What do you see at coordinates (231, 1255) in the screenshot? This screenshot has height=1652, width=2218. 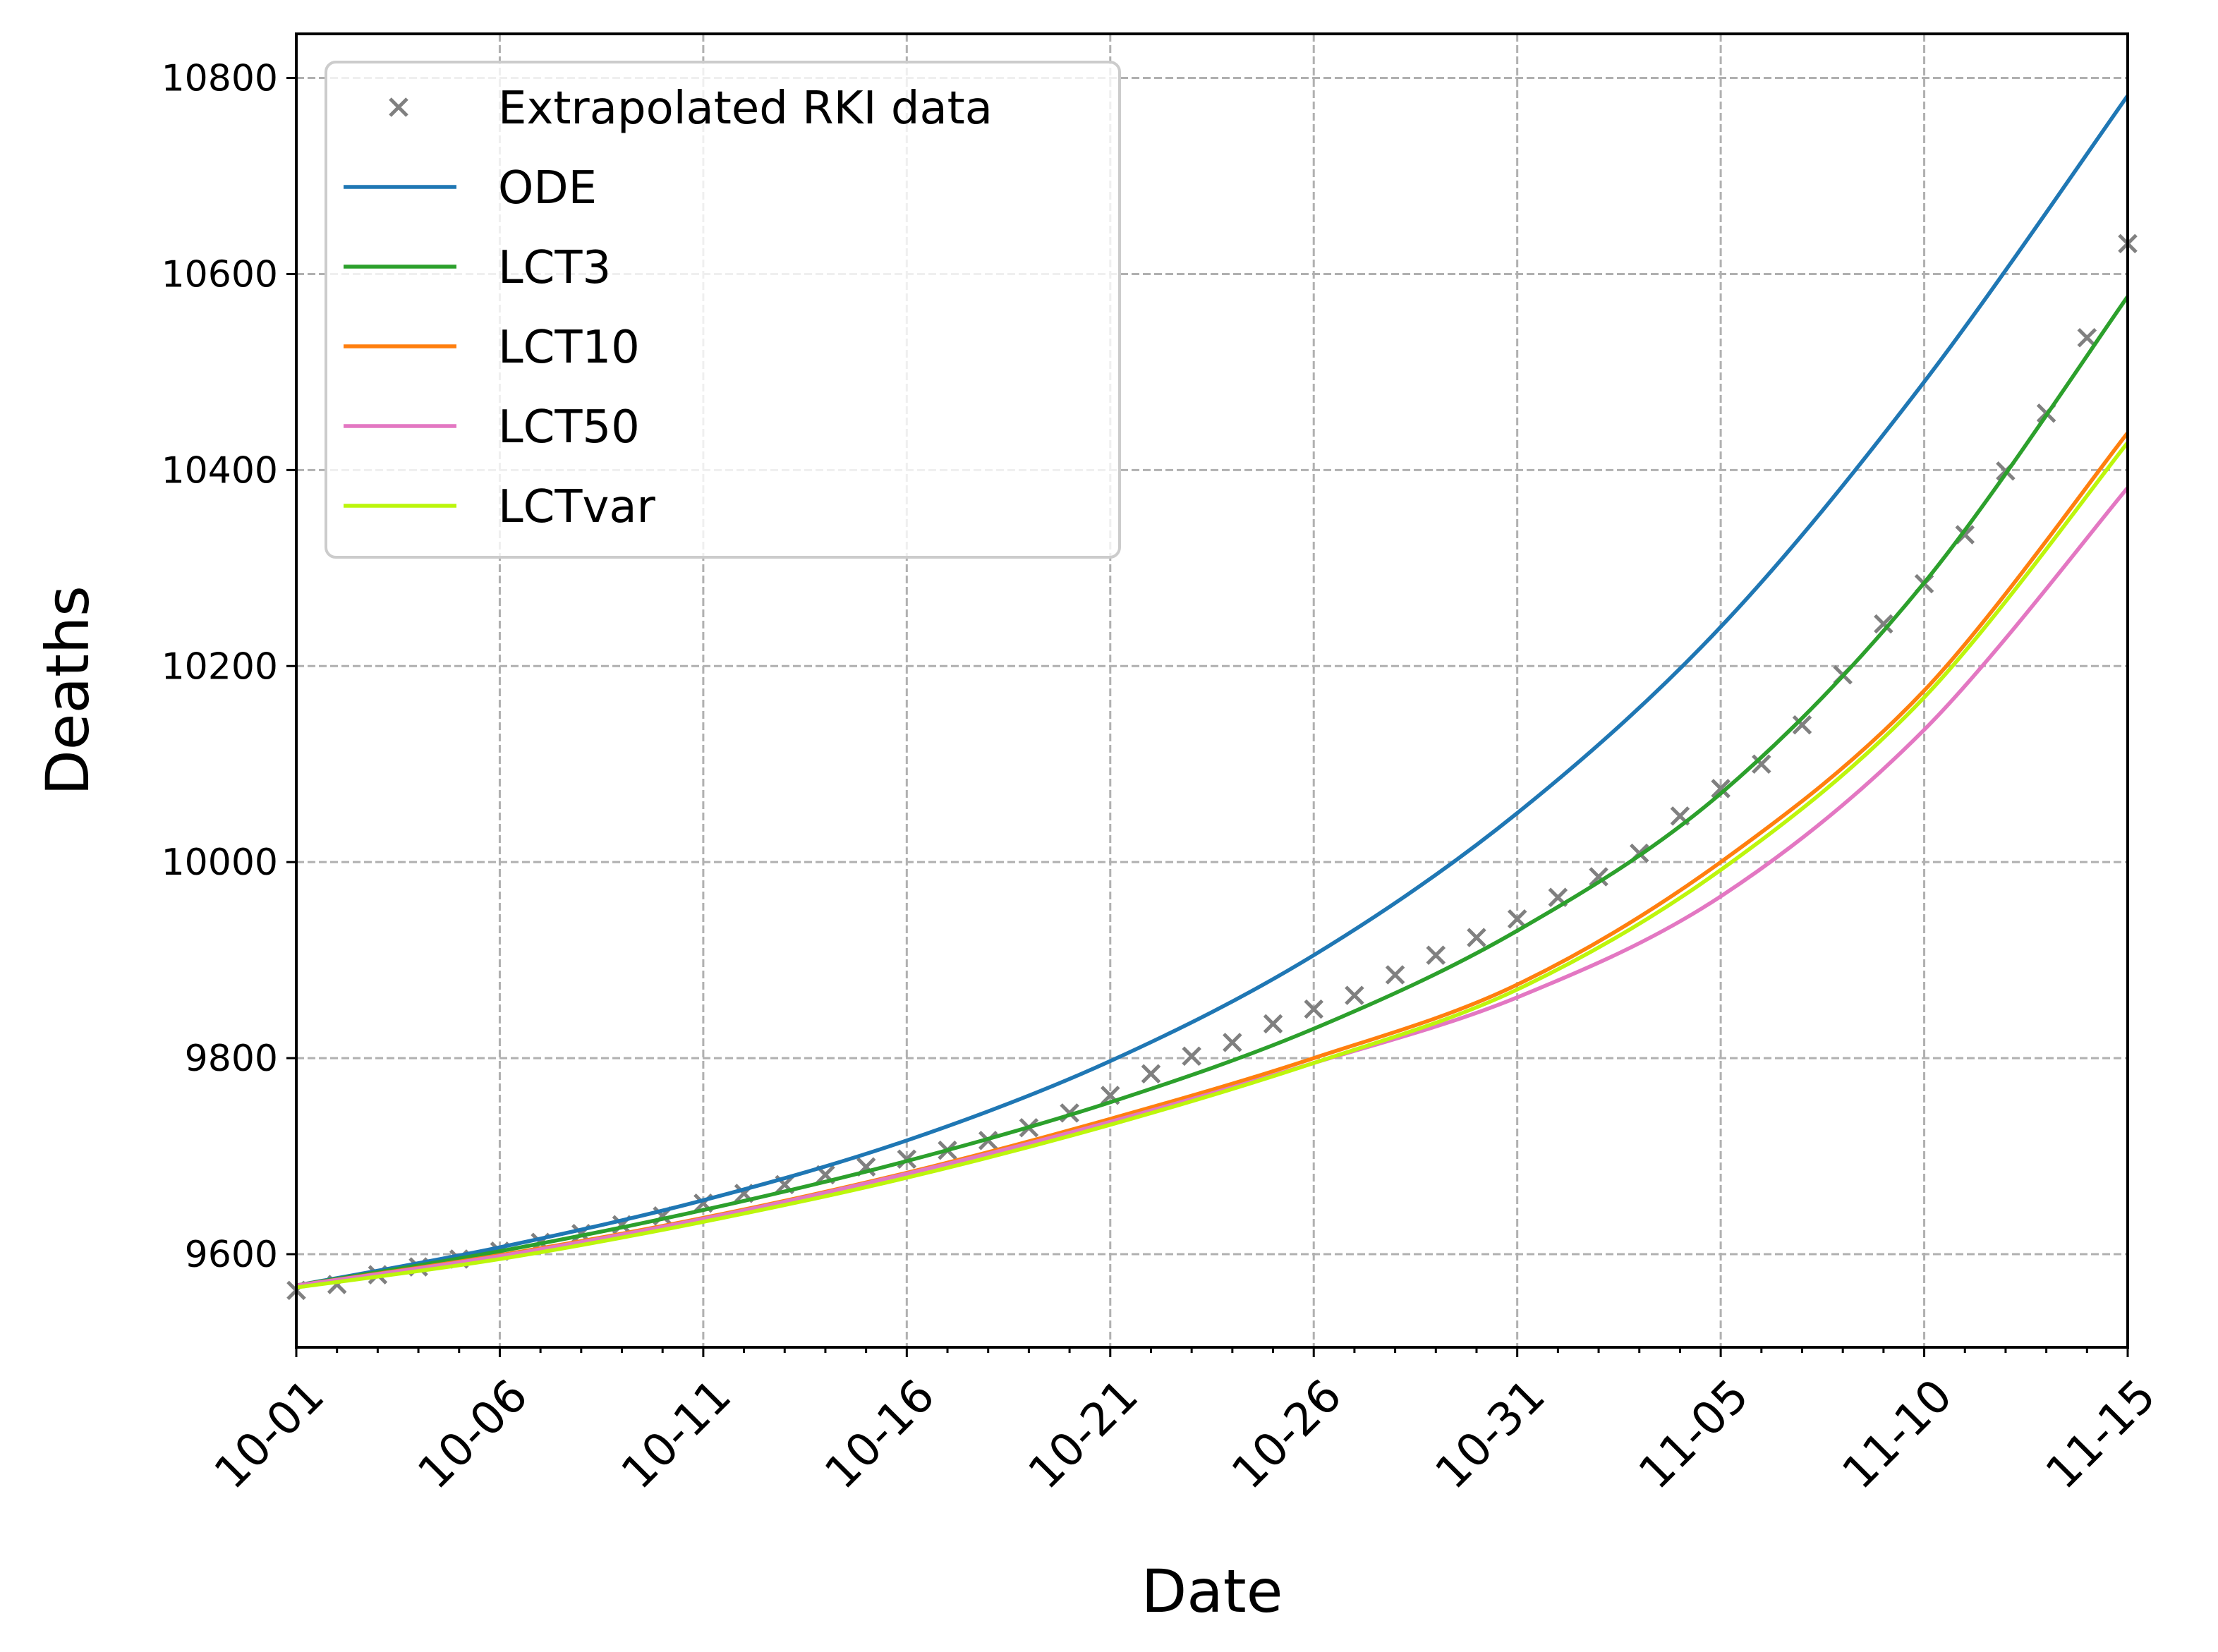 I see `y-tick-label-0: 9600` at bounding box center [231, 1255].